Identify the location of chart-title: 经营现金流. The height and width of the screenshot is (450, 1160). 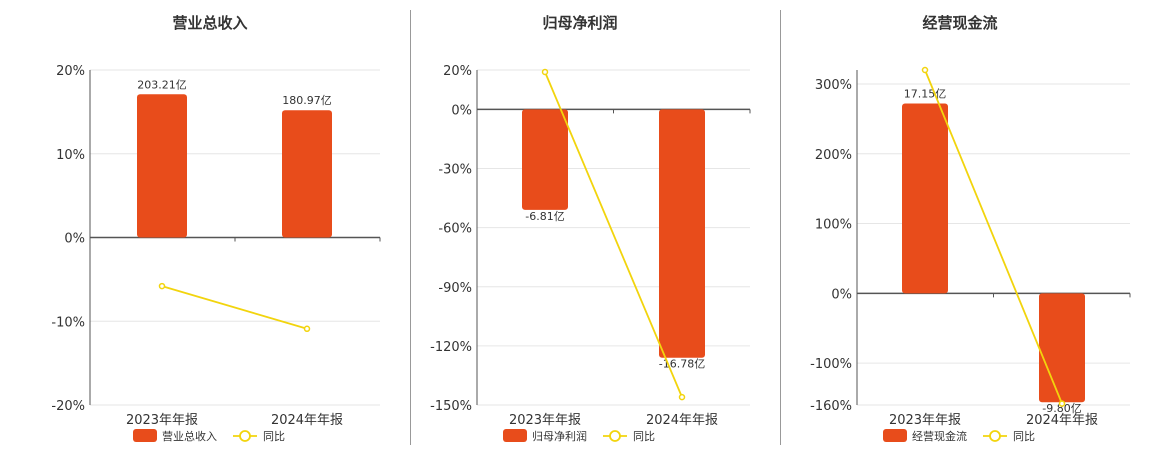
(959, 23).